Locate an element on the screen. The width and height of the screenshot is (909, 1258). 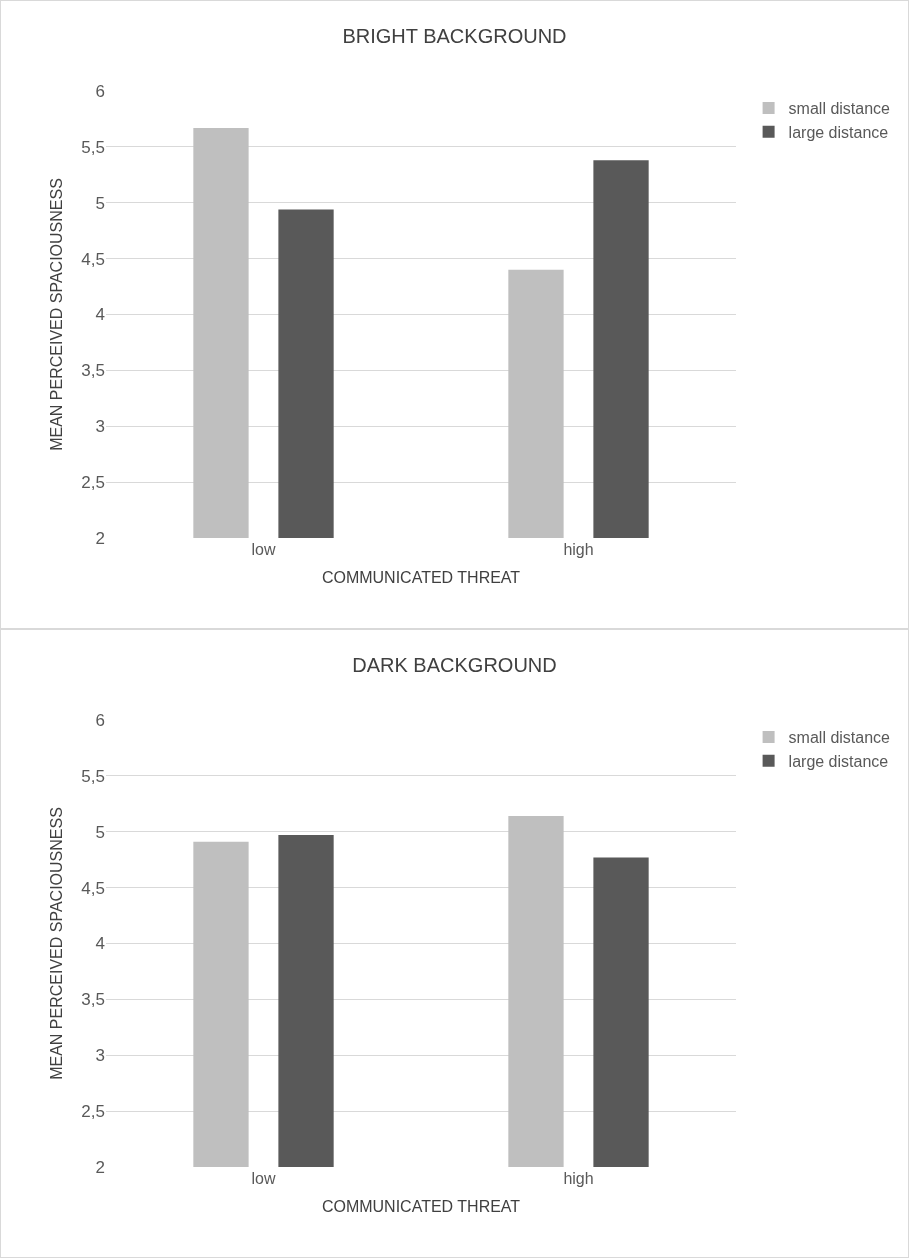
chart-title: DARK BACKGROUND is located at coordinates (454, 665).